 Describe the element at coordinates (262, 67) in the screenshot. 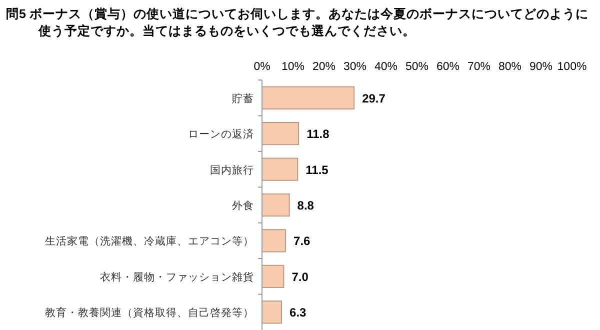

I see `x-tick-label: 0%` at that location.